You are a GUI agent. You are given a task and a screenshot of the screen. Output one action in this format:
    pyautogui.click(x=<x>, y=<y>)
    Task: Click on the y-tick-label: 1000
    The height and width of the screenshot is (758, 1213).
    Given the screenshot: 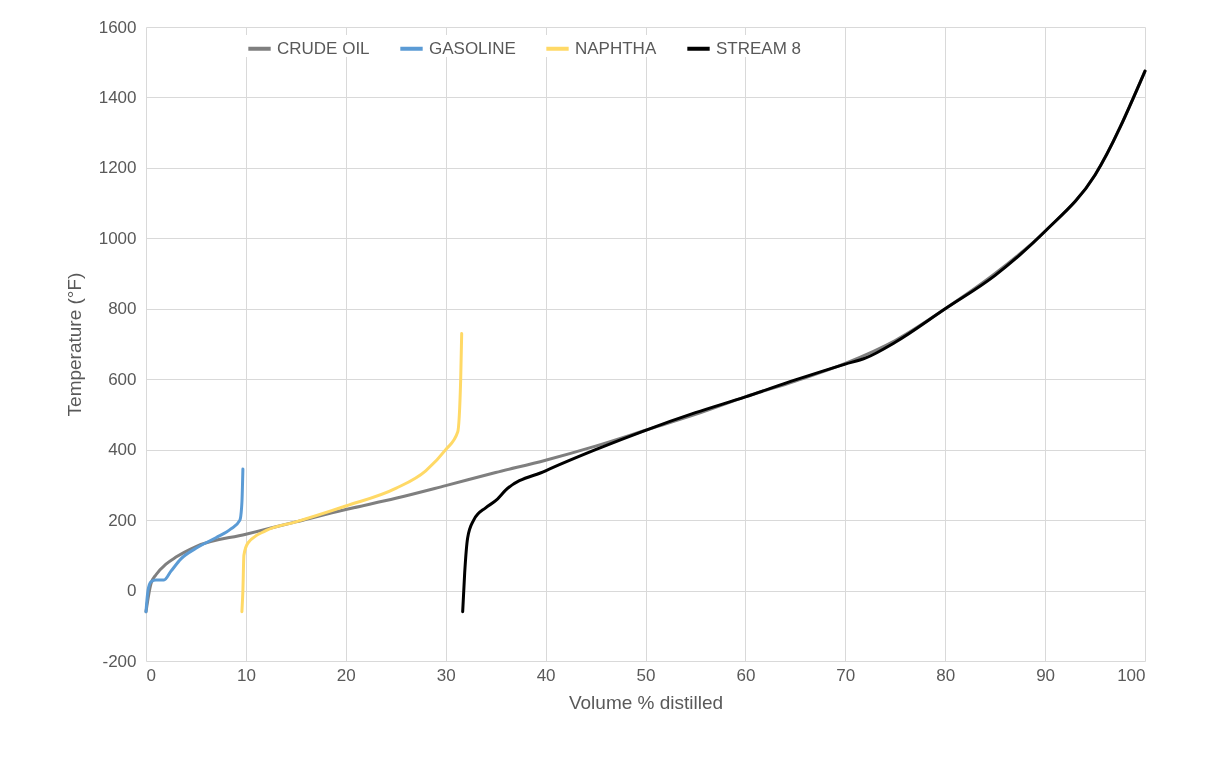 What is the action you would take?
    pyautogui.click(x=117, y=238)
    